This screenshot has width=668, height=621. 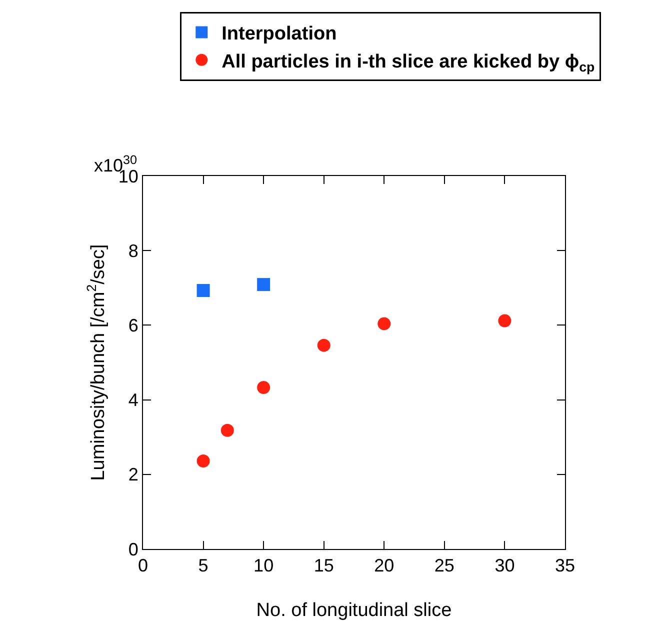 What do you see at coordinates (384, 566) in the screenshot?
I see `x-tick-label: 20` at bounding box center [384, 566].